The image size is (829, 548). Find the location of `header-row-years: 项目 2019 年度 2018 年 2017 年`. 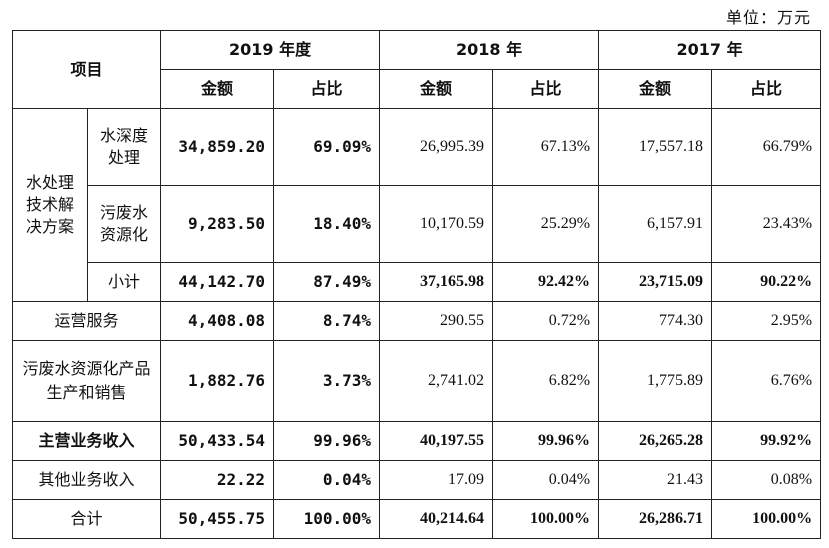

header-row-years: 项目 2019 年度 2018 年 2017 年 is located at coordinates (416, 69).